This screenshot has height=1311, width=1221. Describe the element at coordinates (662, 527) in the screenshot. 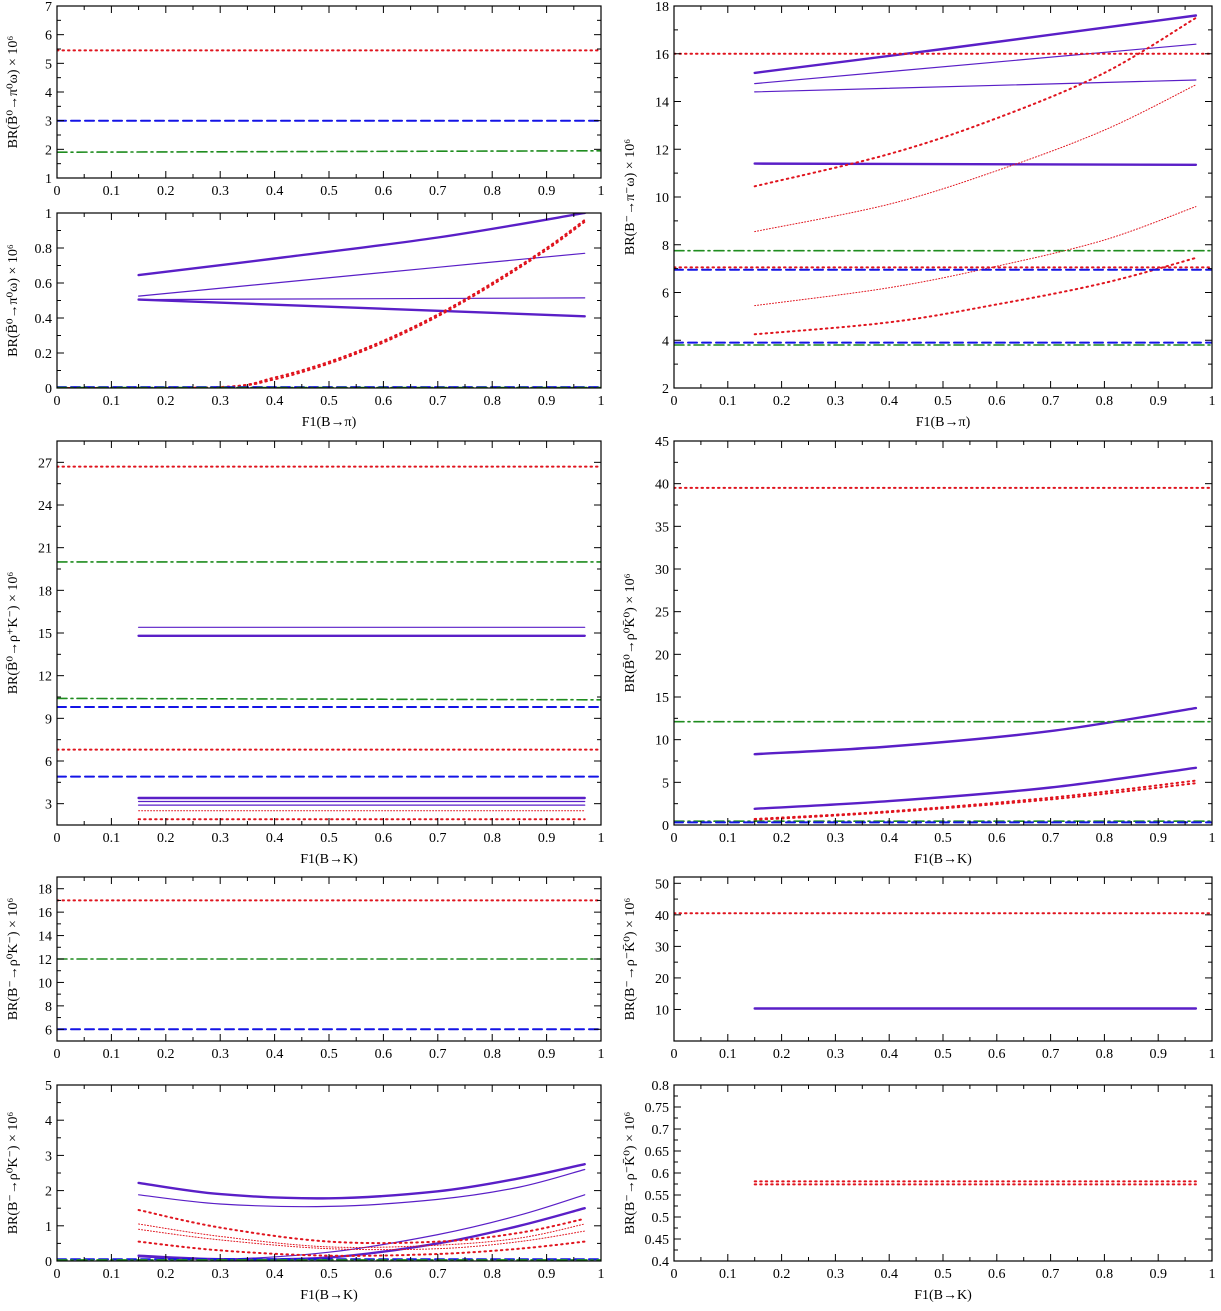

I see `y-tick-label: 35` at that location.